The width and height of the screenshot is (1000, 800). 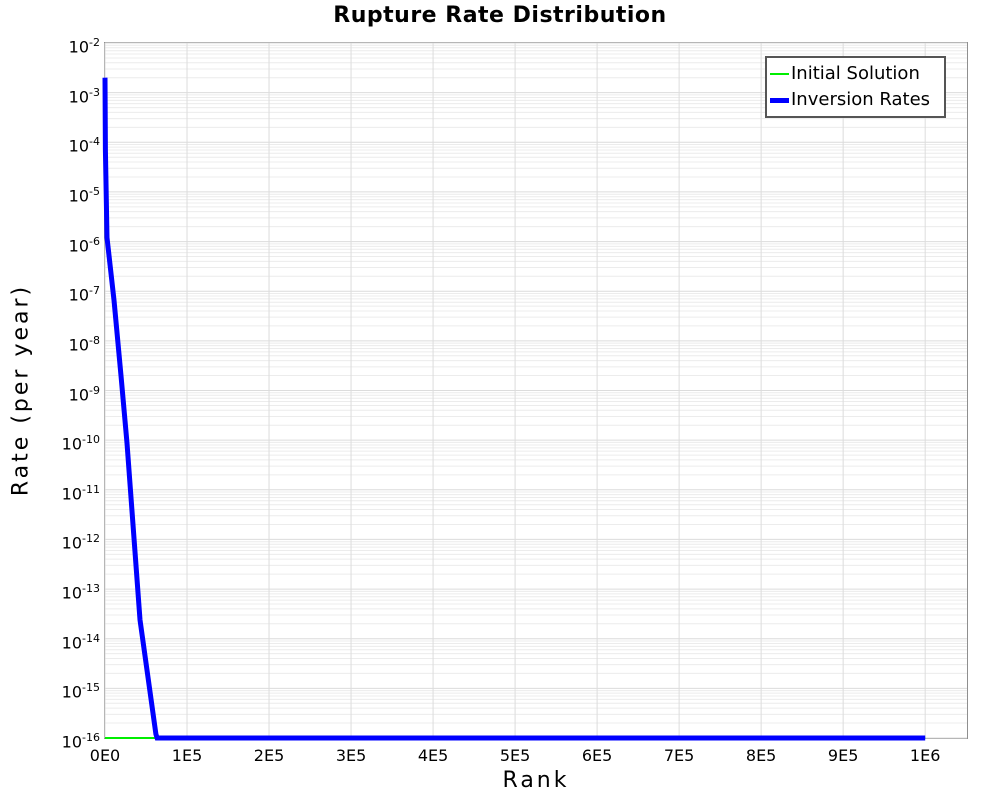 I want to click on x-tick-label: 5E5, so click(x=515, y=755).